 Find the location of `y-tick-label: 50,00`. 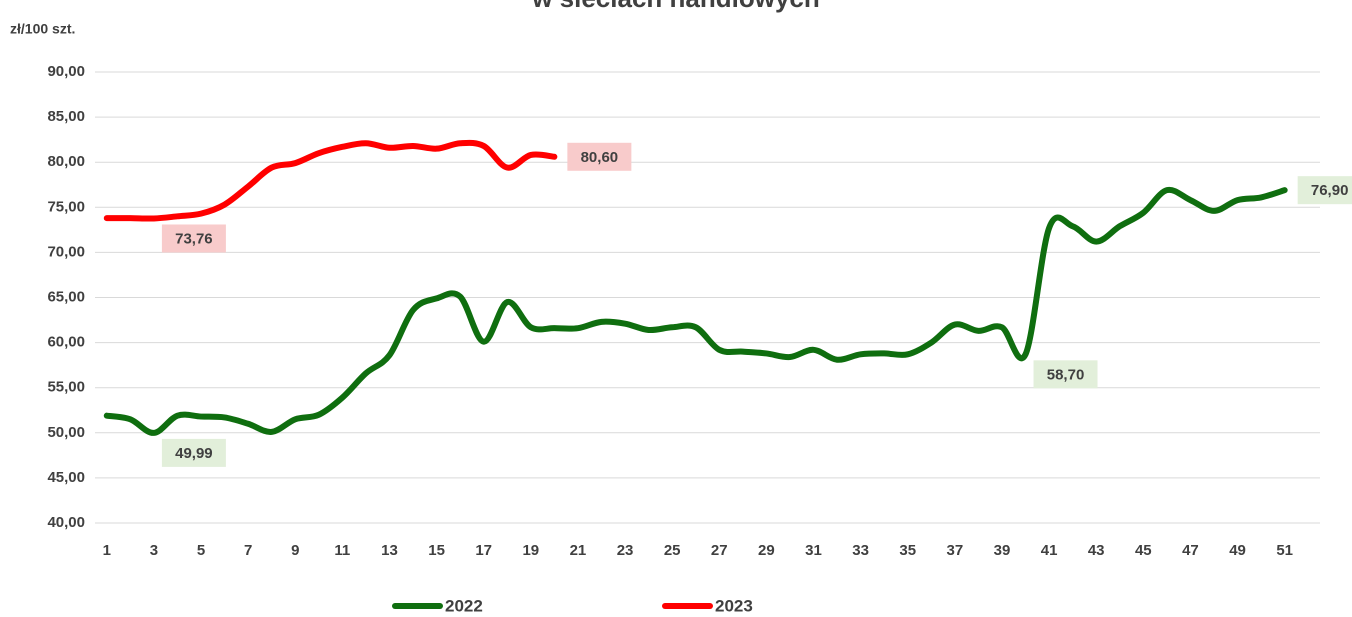

y-tick-label: 50,00 is located at coordinates (66, 432).